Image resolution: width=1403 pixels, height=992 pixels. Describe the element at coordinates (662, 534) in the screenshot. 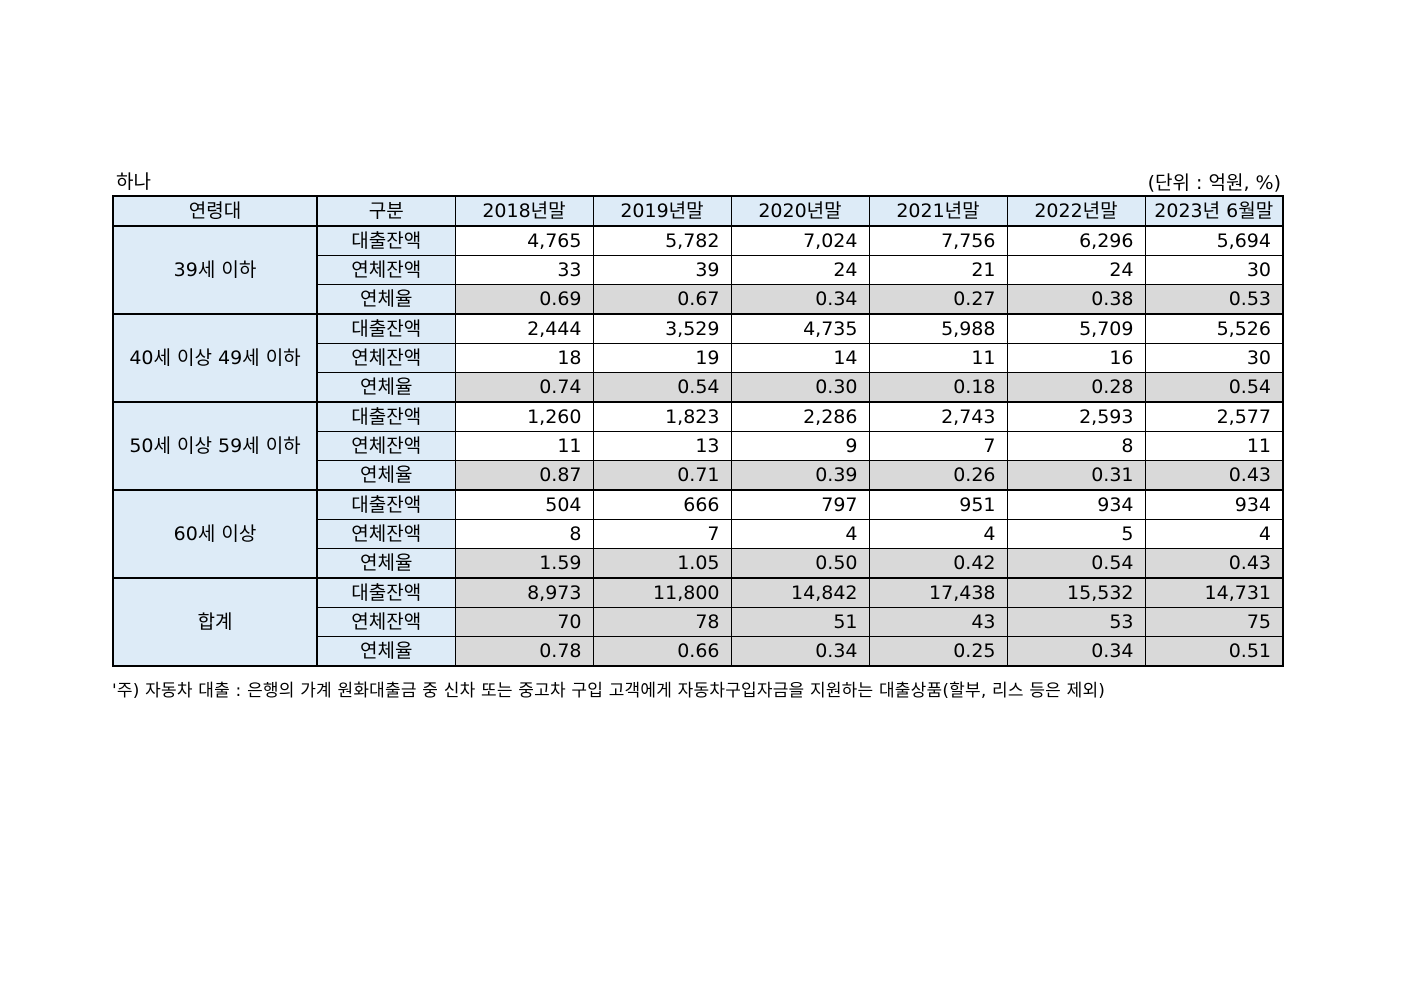

I see `table-cell: 7` at that location.